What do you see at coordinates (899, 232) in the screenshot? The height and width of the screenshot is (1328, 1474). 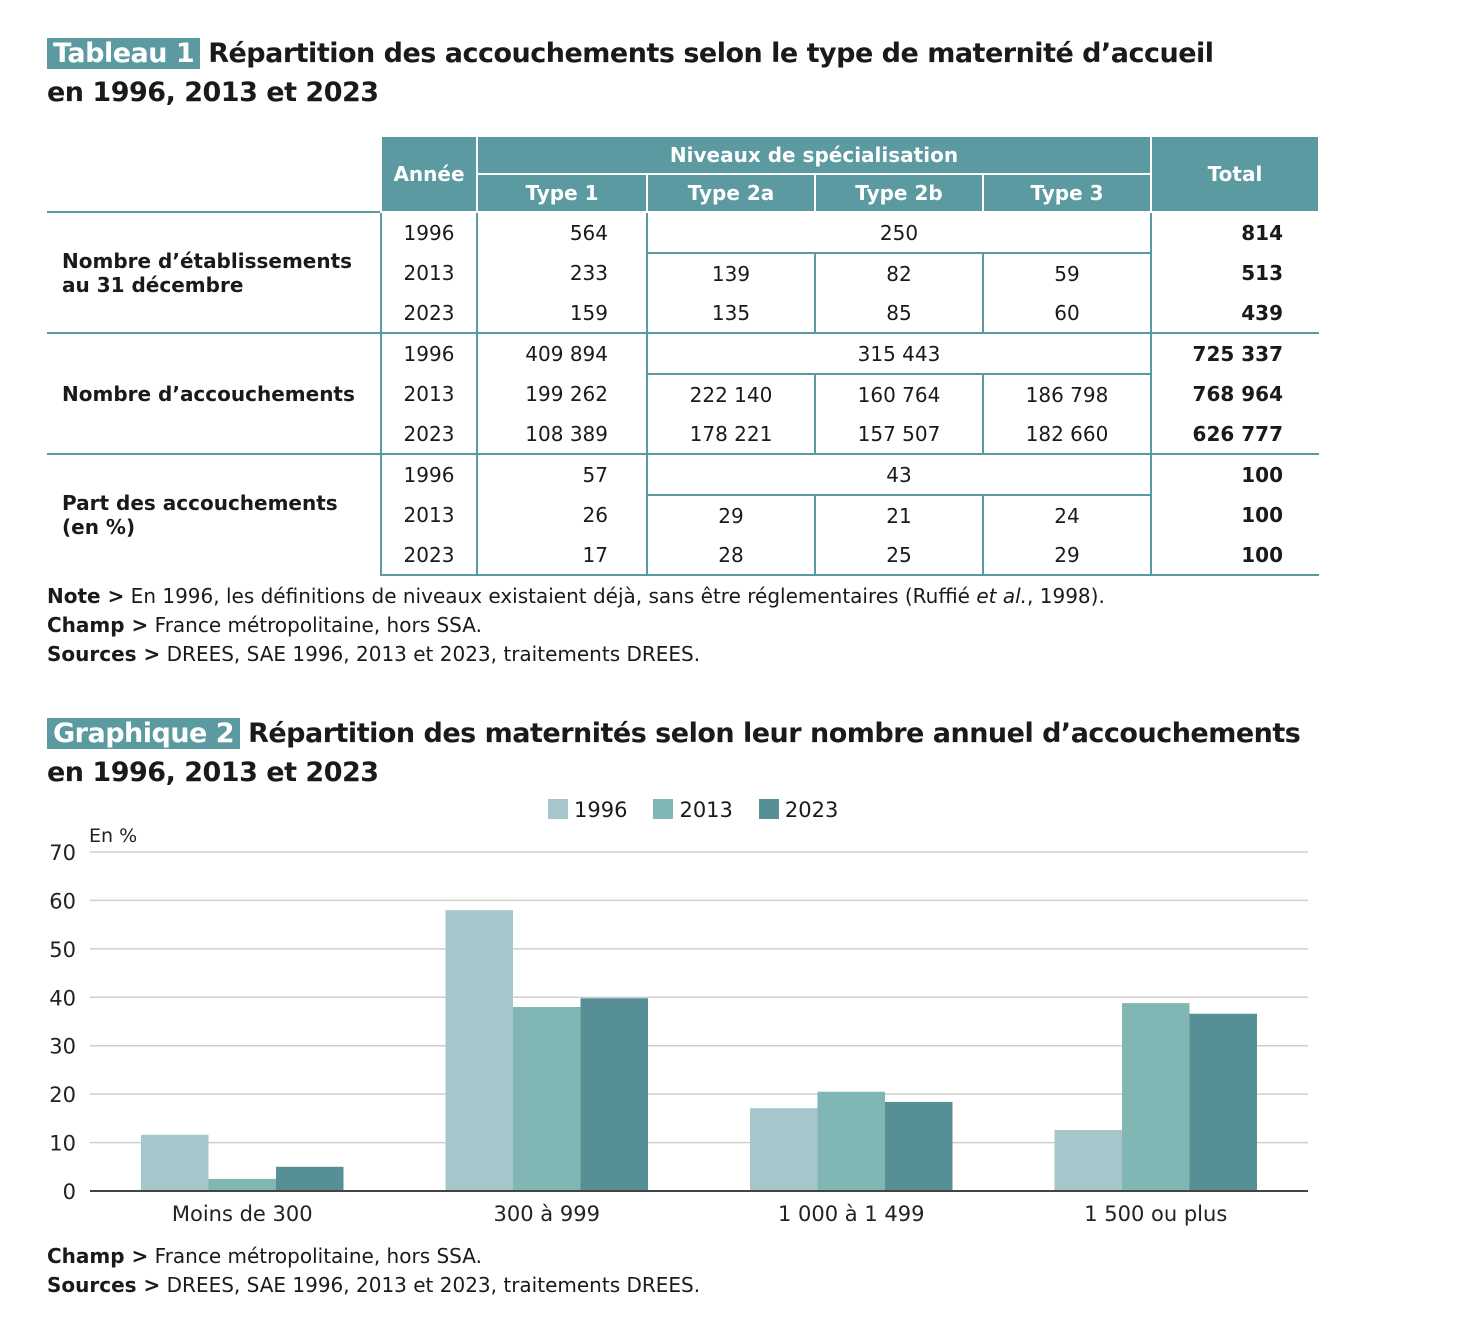 I see `cell-types-2-3-merged: 250` at bounding box center [899, 232].